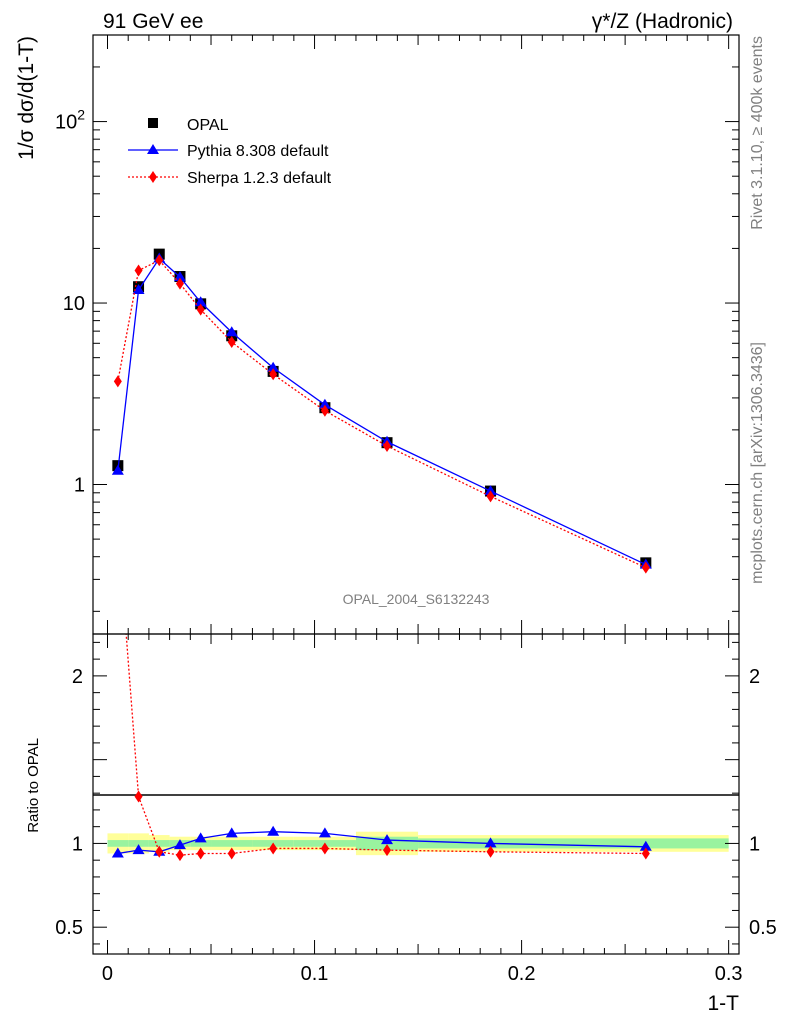 This screenshot has height=1024, width=786. What do you see at coordinates (208, 125) in the screenshot?
I see `legend-label-opal: OPAL` at bounding box center [208, 125].